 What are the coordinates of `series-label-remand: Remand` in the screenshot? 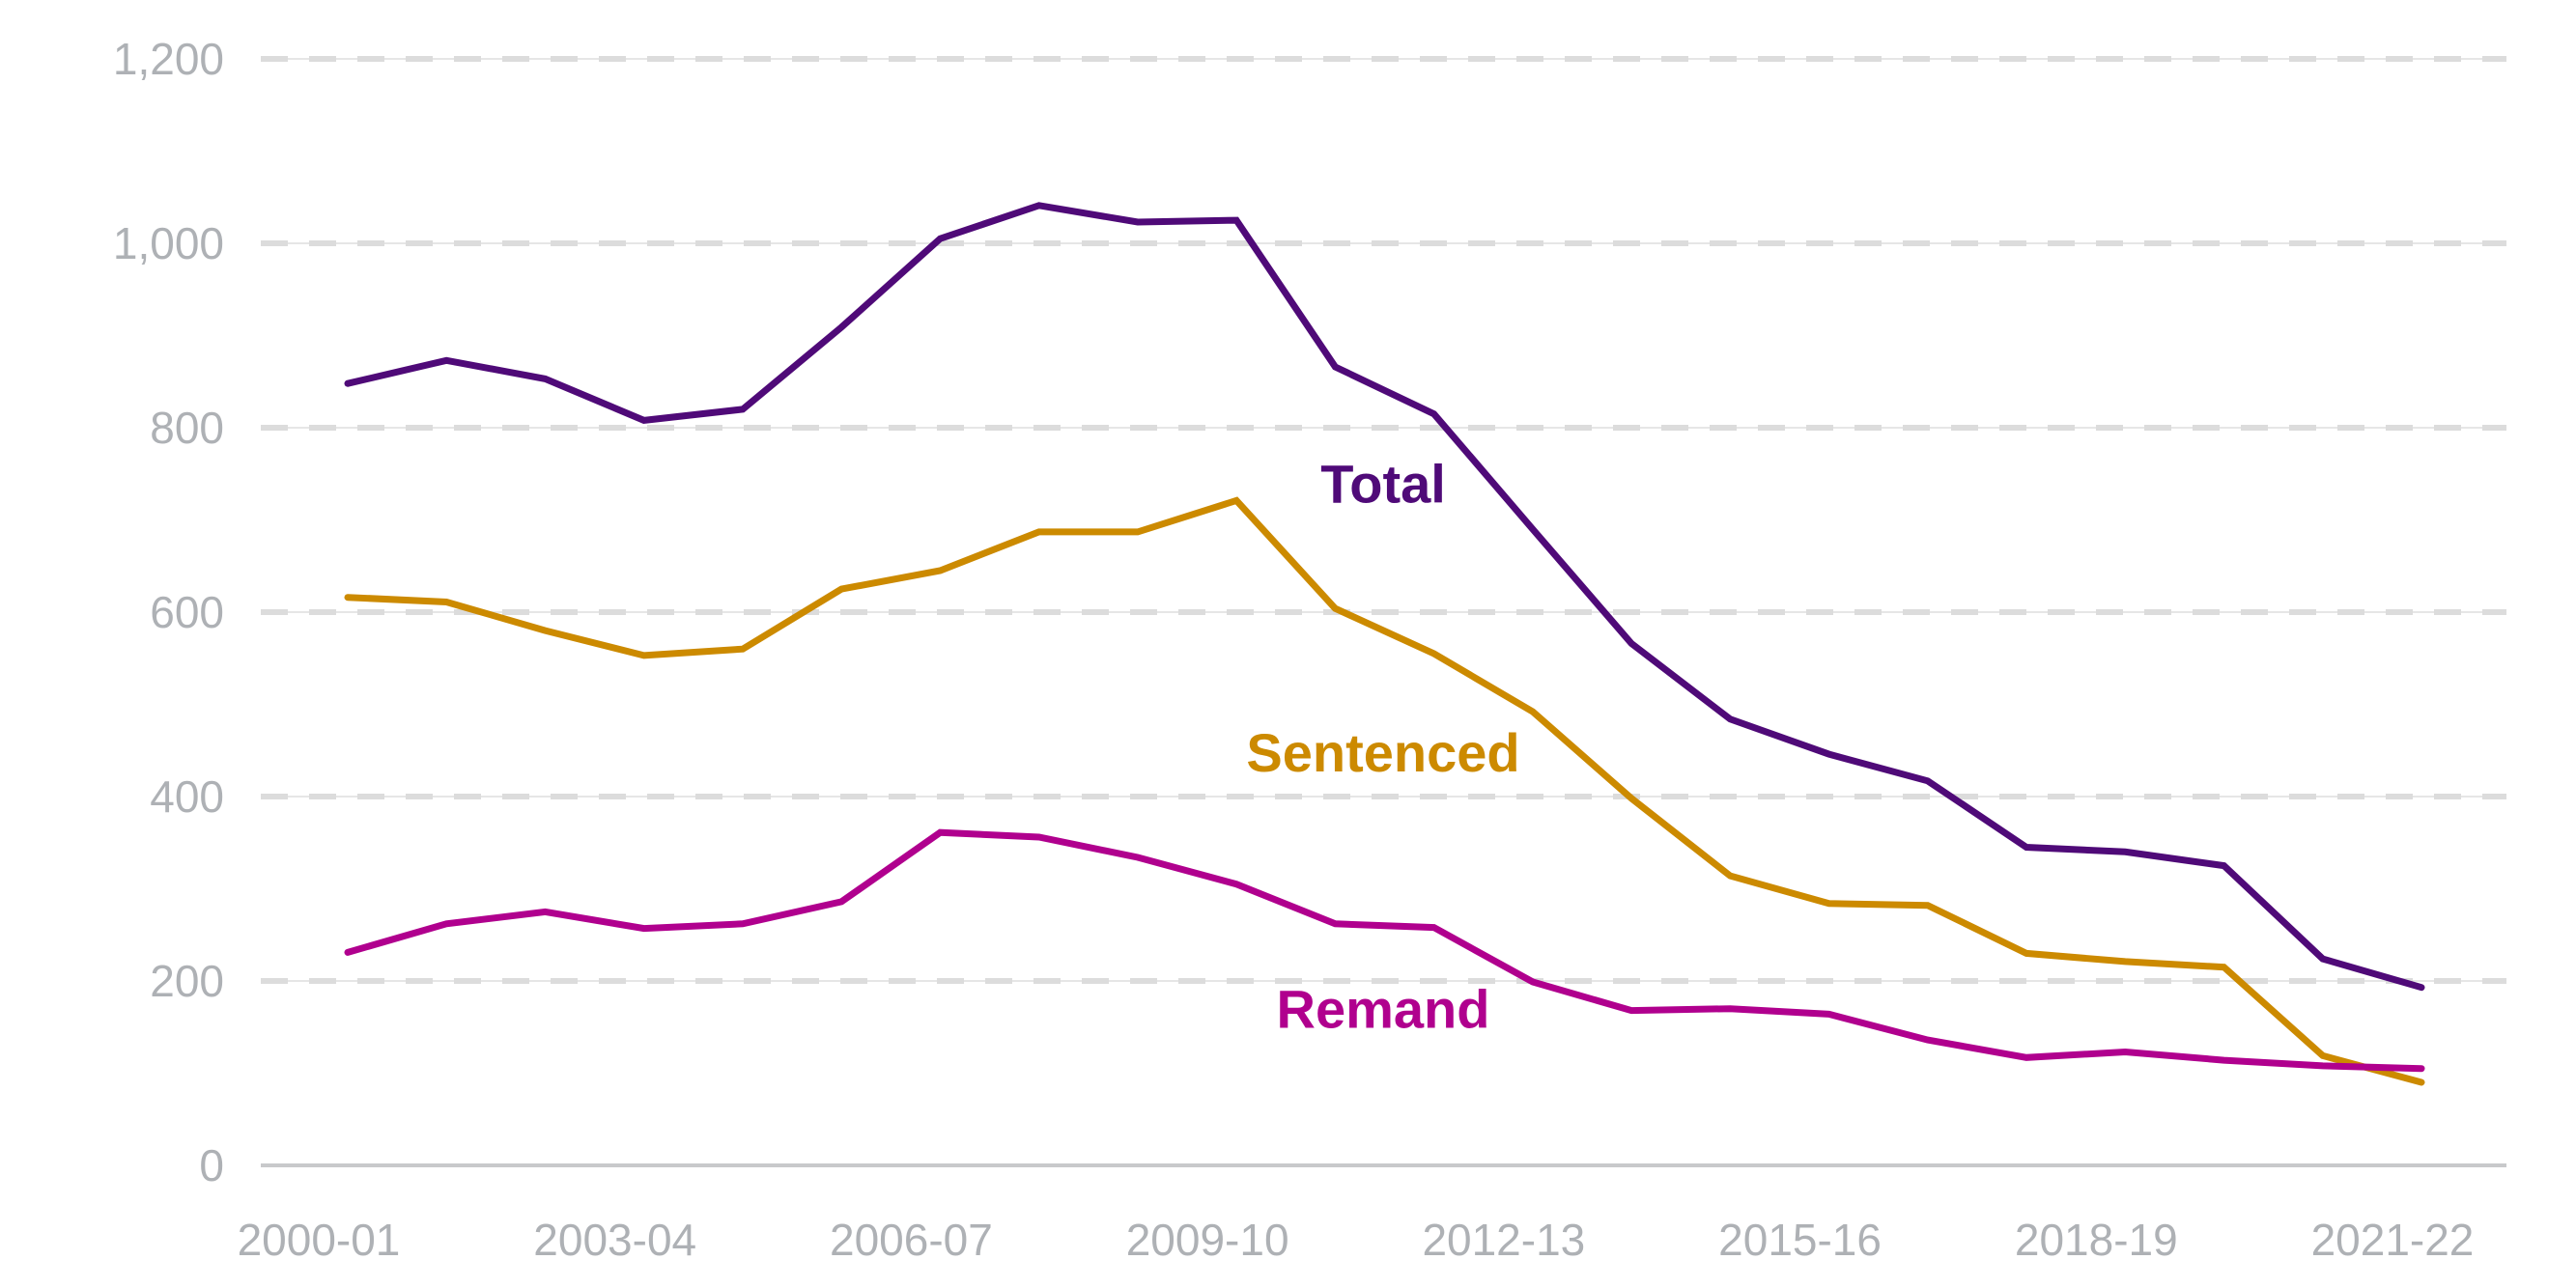 It's located at (1383, 1010).